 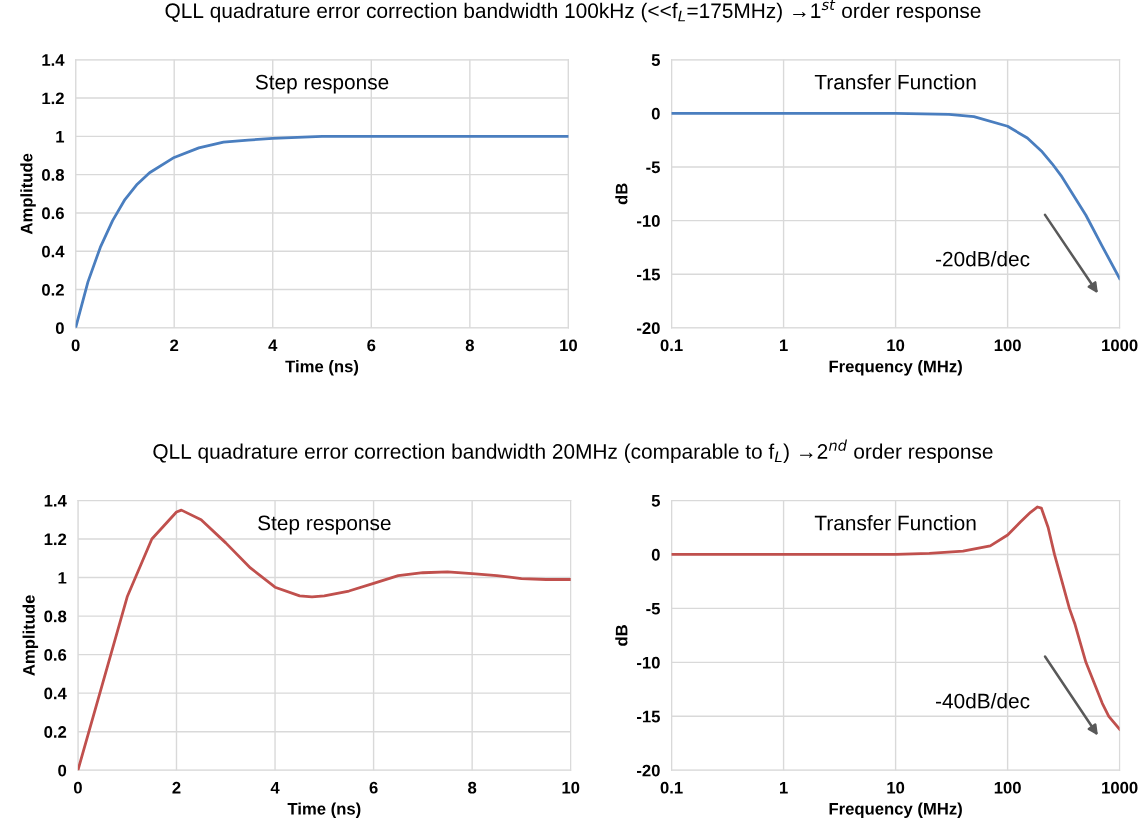 What do you see at coordinates (982, 701) in the screenshot?
I see `annotation: -40dB/dec` at bounding box center [982, 701].